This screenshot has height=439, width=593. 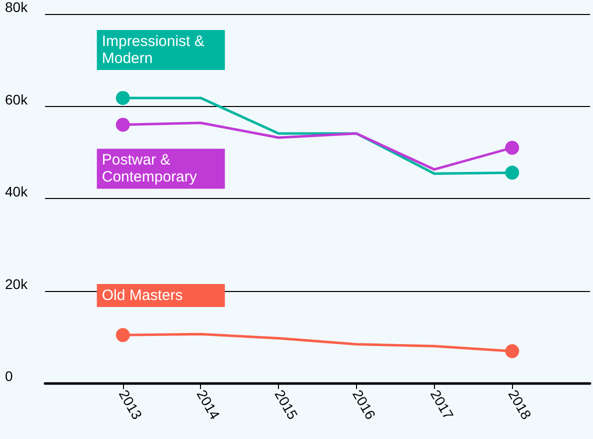 What do you see at coordinates (17, 284) in the screenshot?
I see `y-tick-label: 20k` at bounding box center [17, 284].